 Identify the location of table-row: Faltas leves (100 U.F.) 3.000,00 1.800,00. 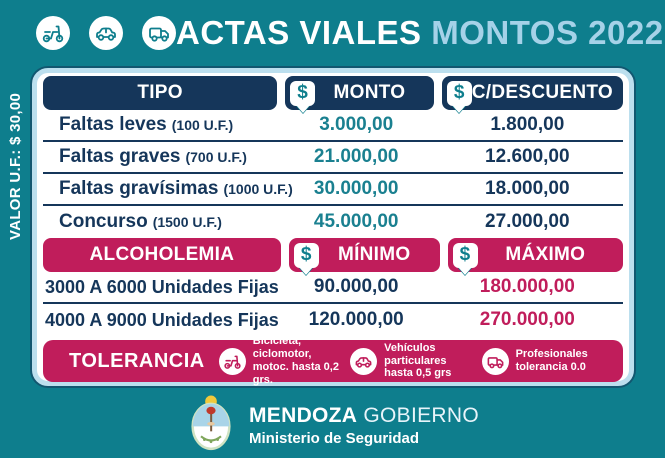
(333, 126).